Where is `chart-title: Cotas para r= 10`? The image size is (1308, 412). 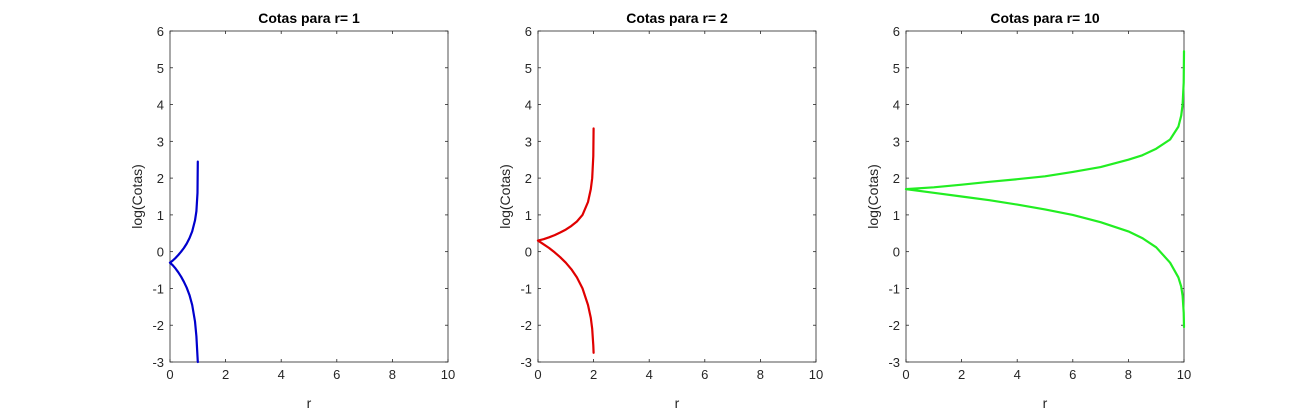
chart-title: Cotas para r= 10 is located at coordinates (1045, 18).